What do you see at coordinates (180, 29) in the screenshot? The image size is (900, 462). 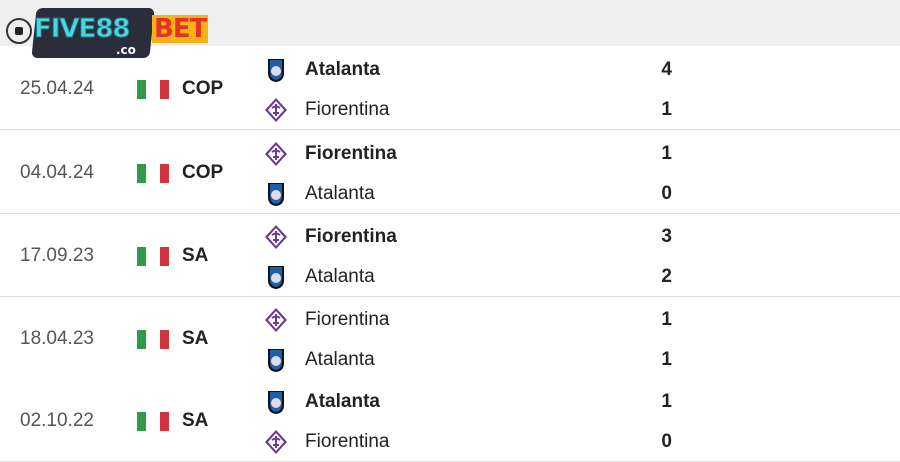 I see `logo-text-bet: BET` at bounding box center [180, 29].